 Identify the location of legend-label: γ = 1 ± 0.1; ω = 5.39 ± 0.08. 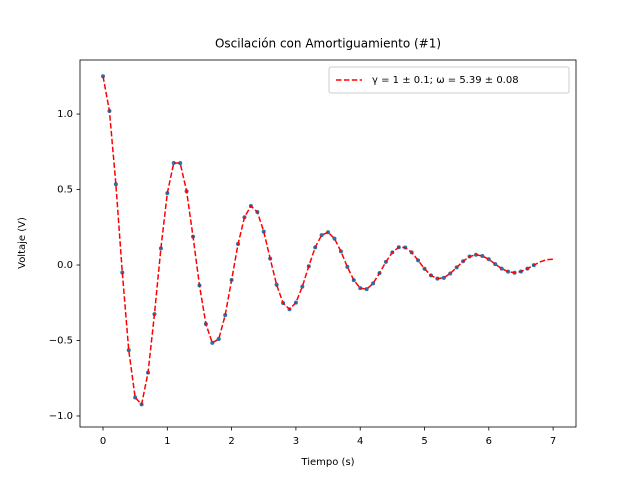
(445, 80).